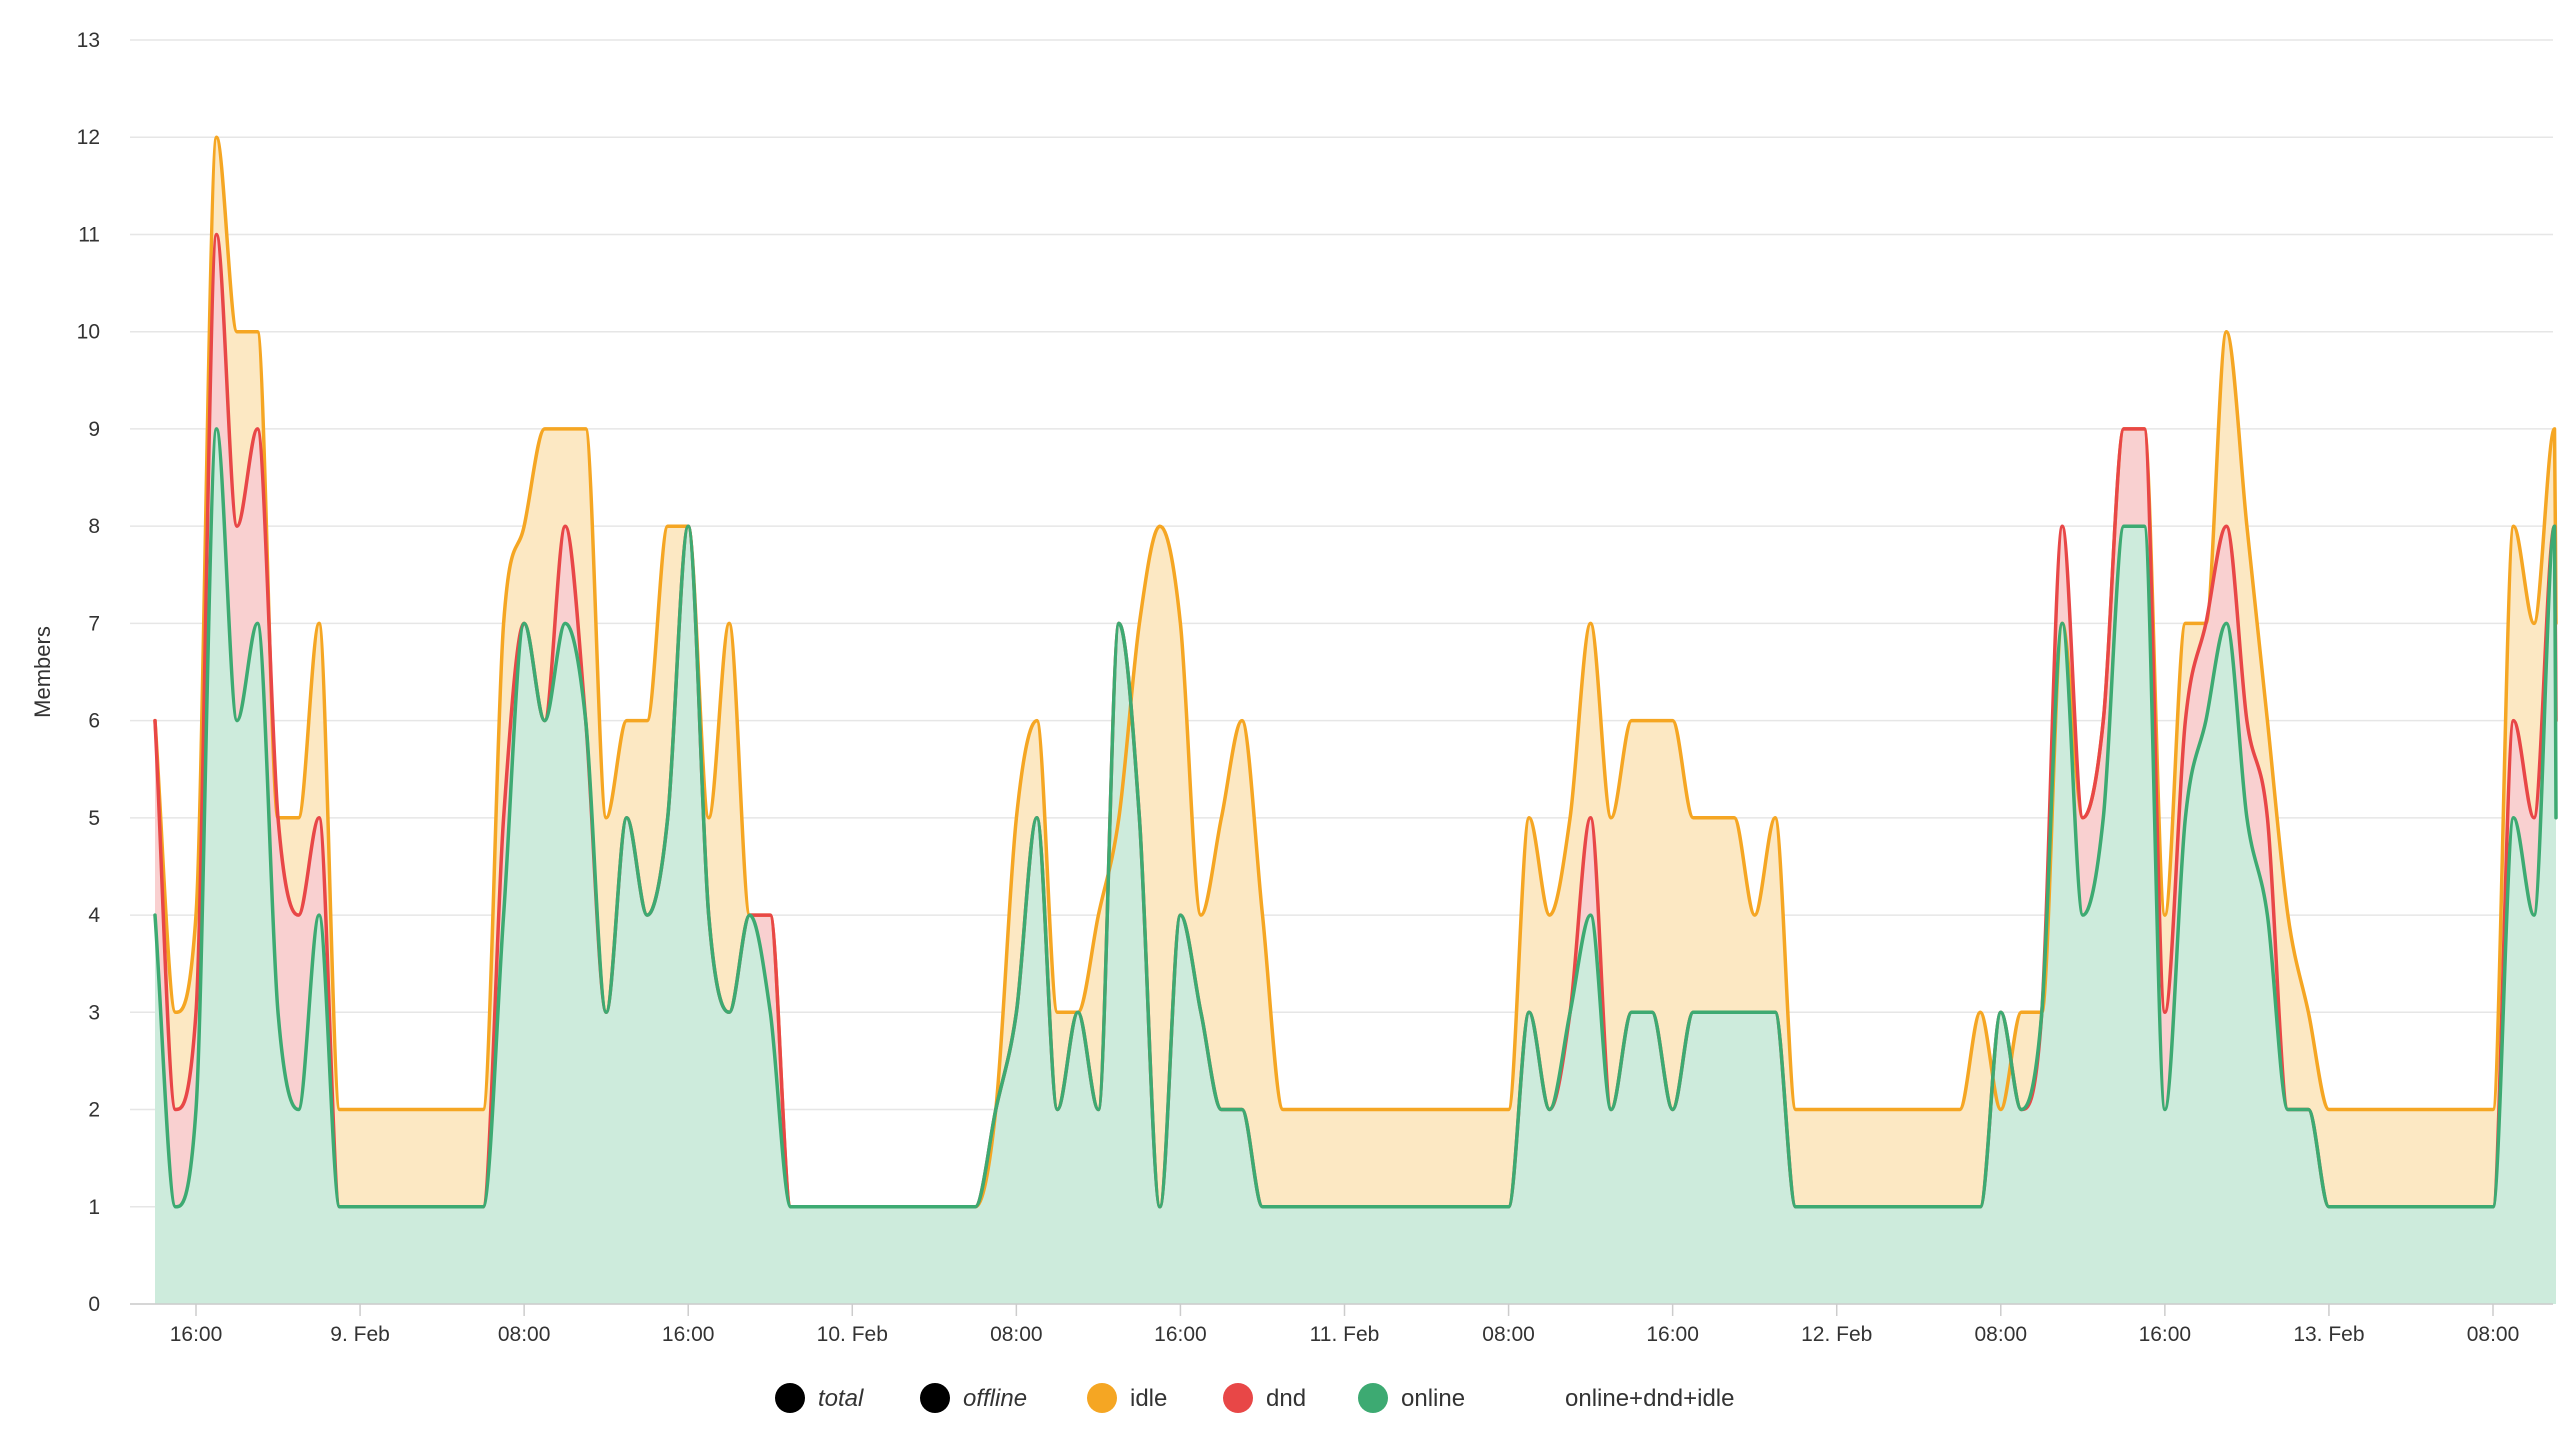  I want to click on x-tick-label: 13. Feb, so click(2328, 1334).